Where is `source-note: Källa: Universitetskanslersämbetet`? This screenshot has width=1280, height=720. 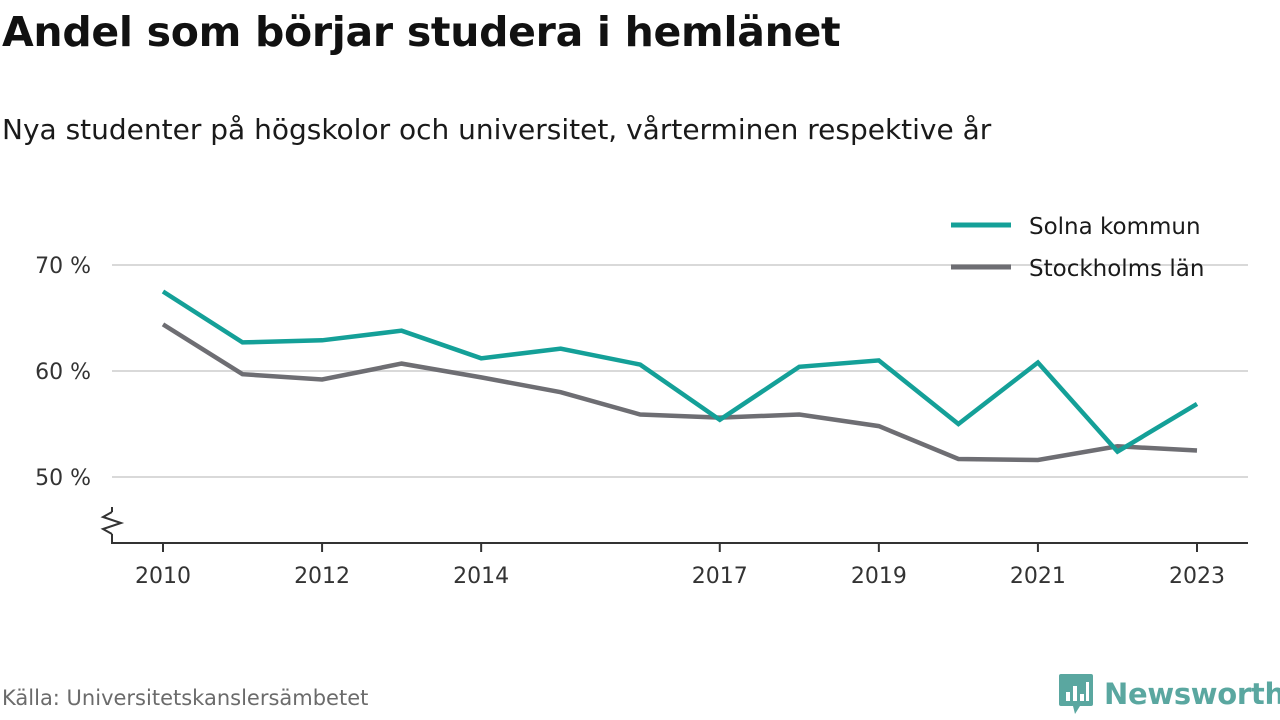
source-note: Källa: Universitetskanslersämbetet is located at coordinates (185, 698).